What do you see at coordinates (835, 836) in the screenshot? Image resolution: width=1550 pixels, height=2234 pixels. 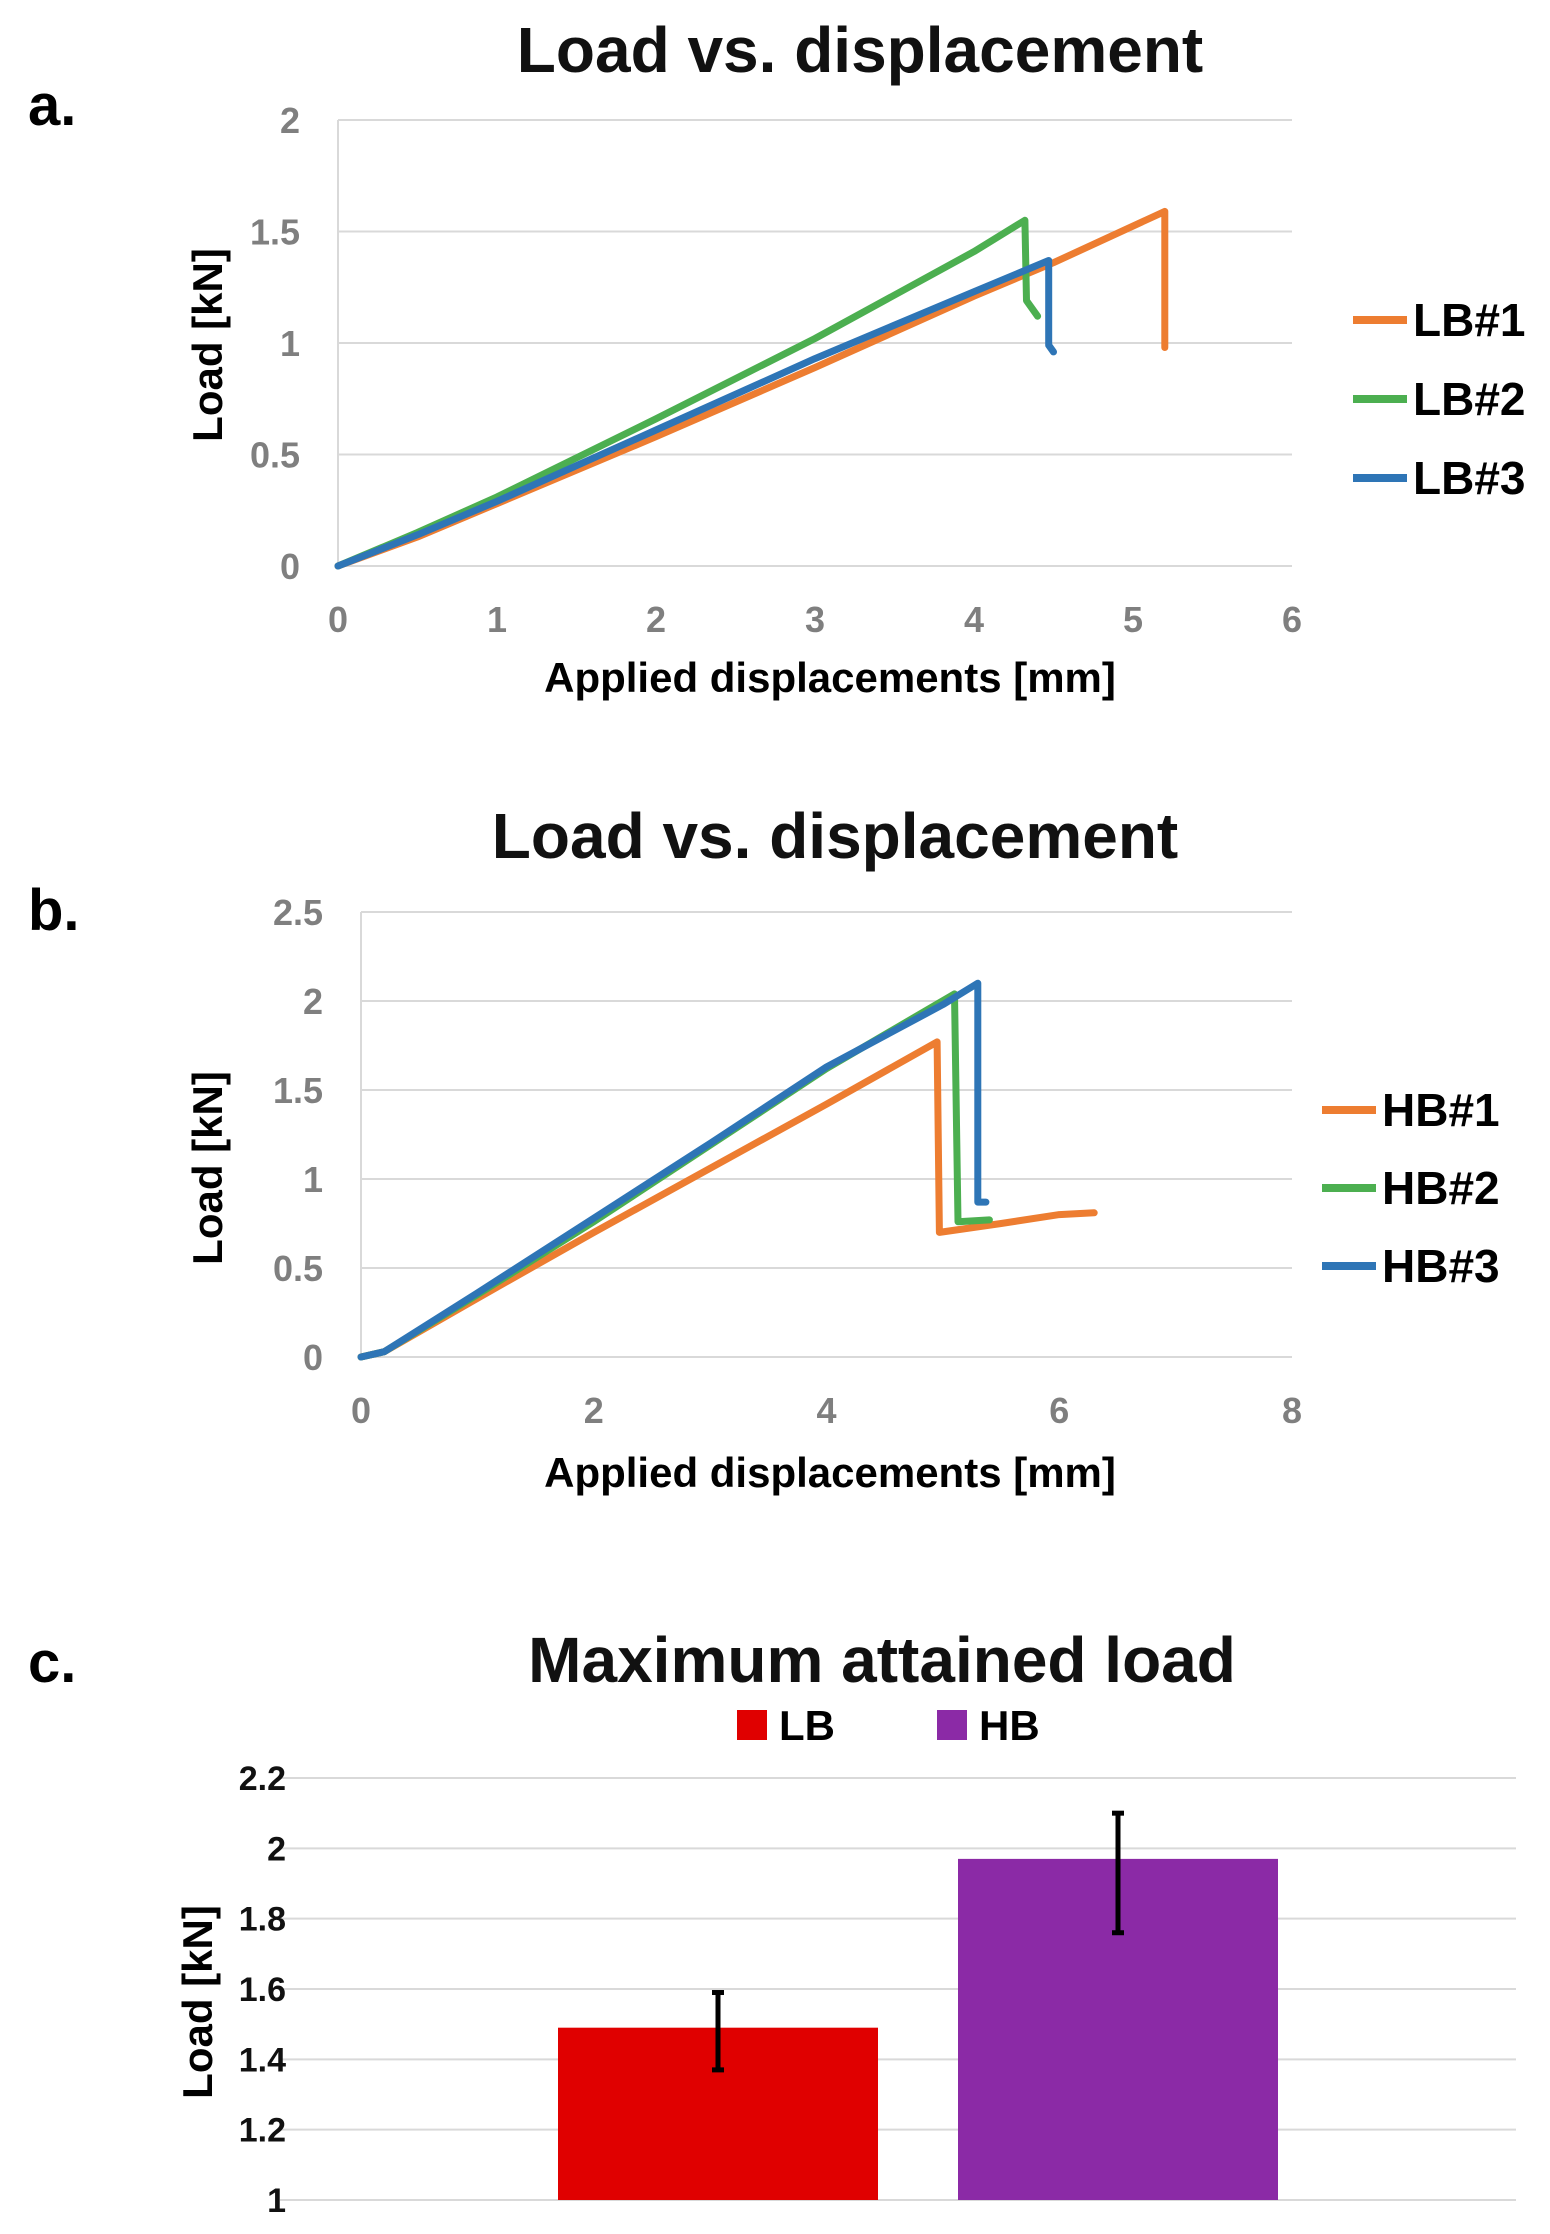 I see `chart-b-title: Load vs. displacement` at bounding box center [835, 836].